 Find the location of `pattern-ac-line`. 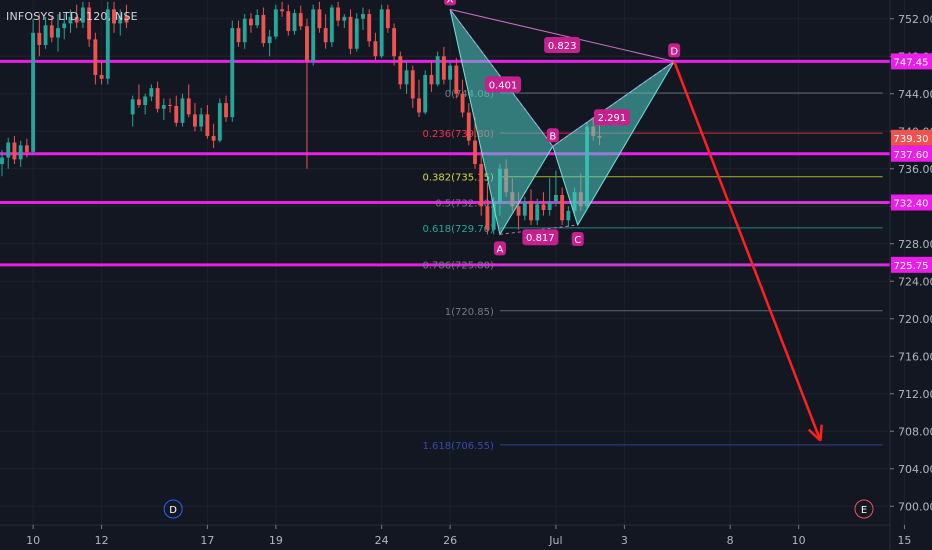

pattern-ac-line is located at coordinates (538, 229).